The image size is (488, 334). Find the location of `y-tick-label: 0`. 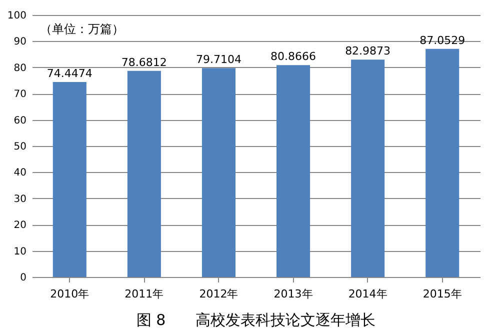

y-tick-label: 0 is located at coordinates (23, 278).